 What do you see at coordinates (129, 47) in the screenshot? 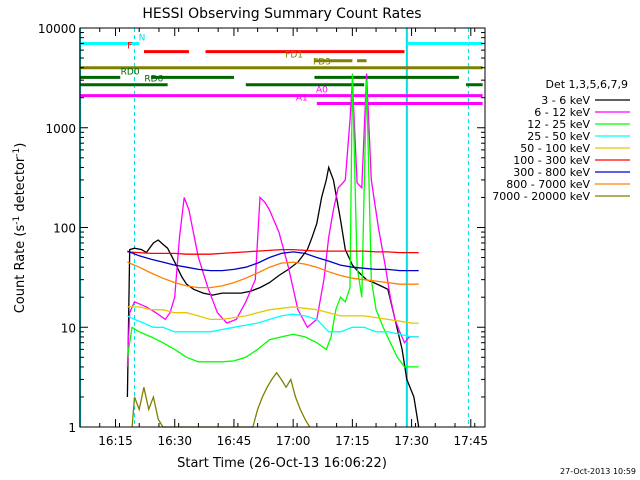
I see `flag-label-f: F` at bounding box center [129, 47].